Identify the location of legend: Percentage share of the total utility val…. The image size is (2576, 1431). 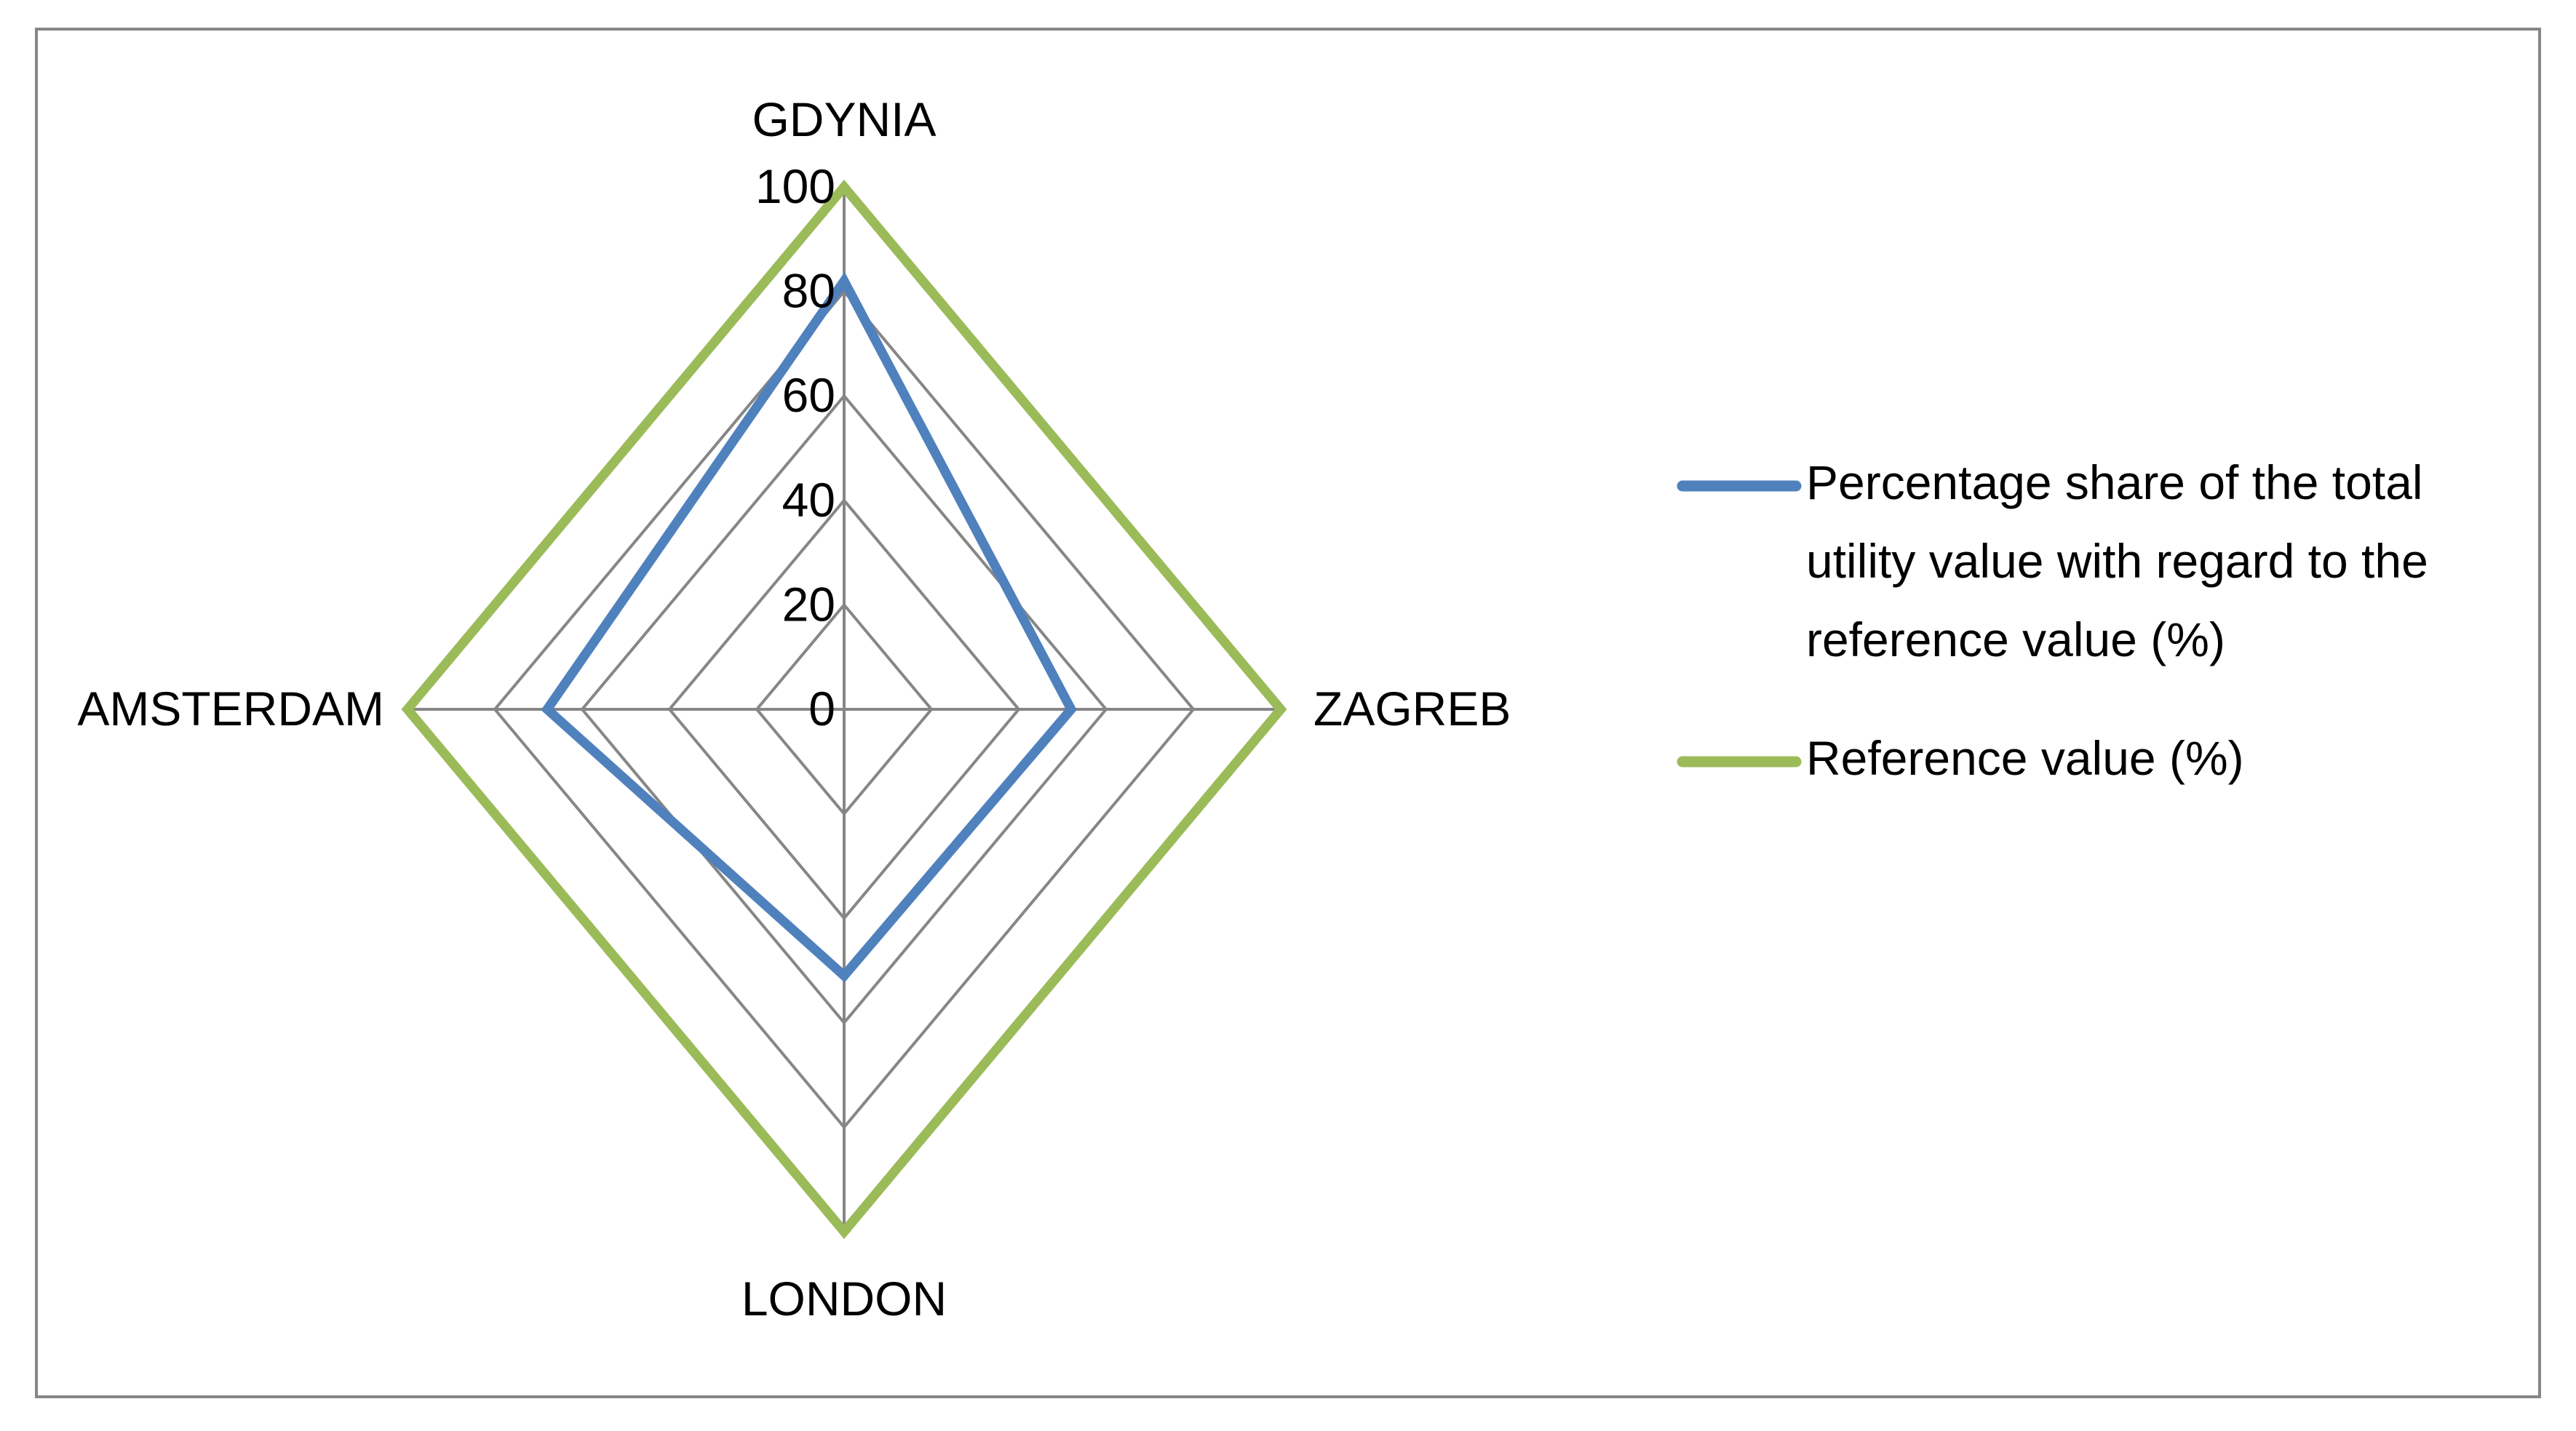
(2052, 620).